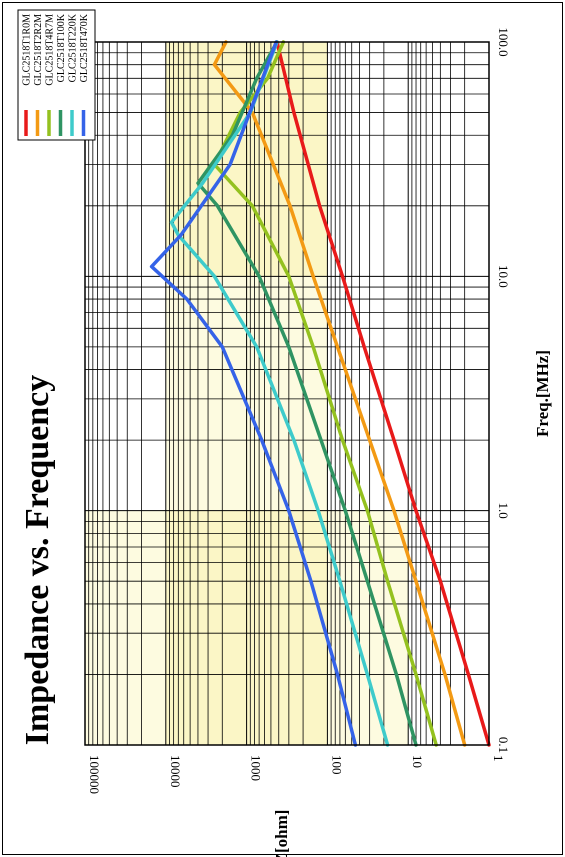 The image size is (565, 857). What do you see at coordinates (503, 41) in the screenshot?
I see `x-tick-label: 100.0` at bounding box center [503, 41].